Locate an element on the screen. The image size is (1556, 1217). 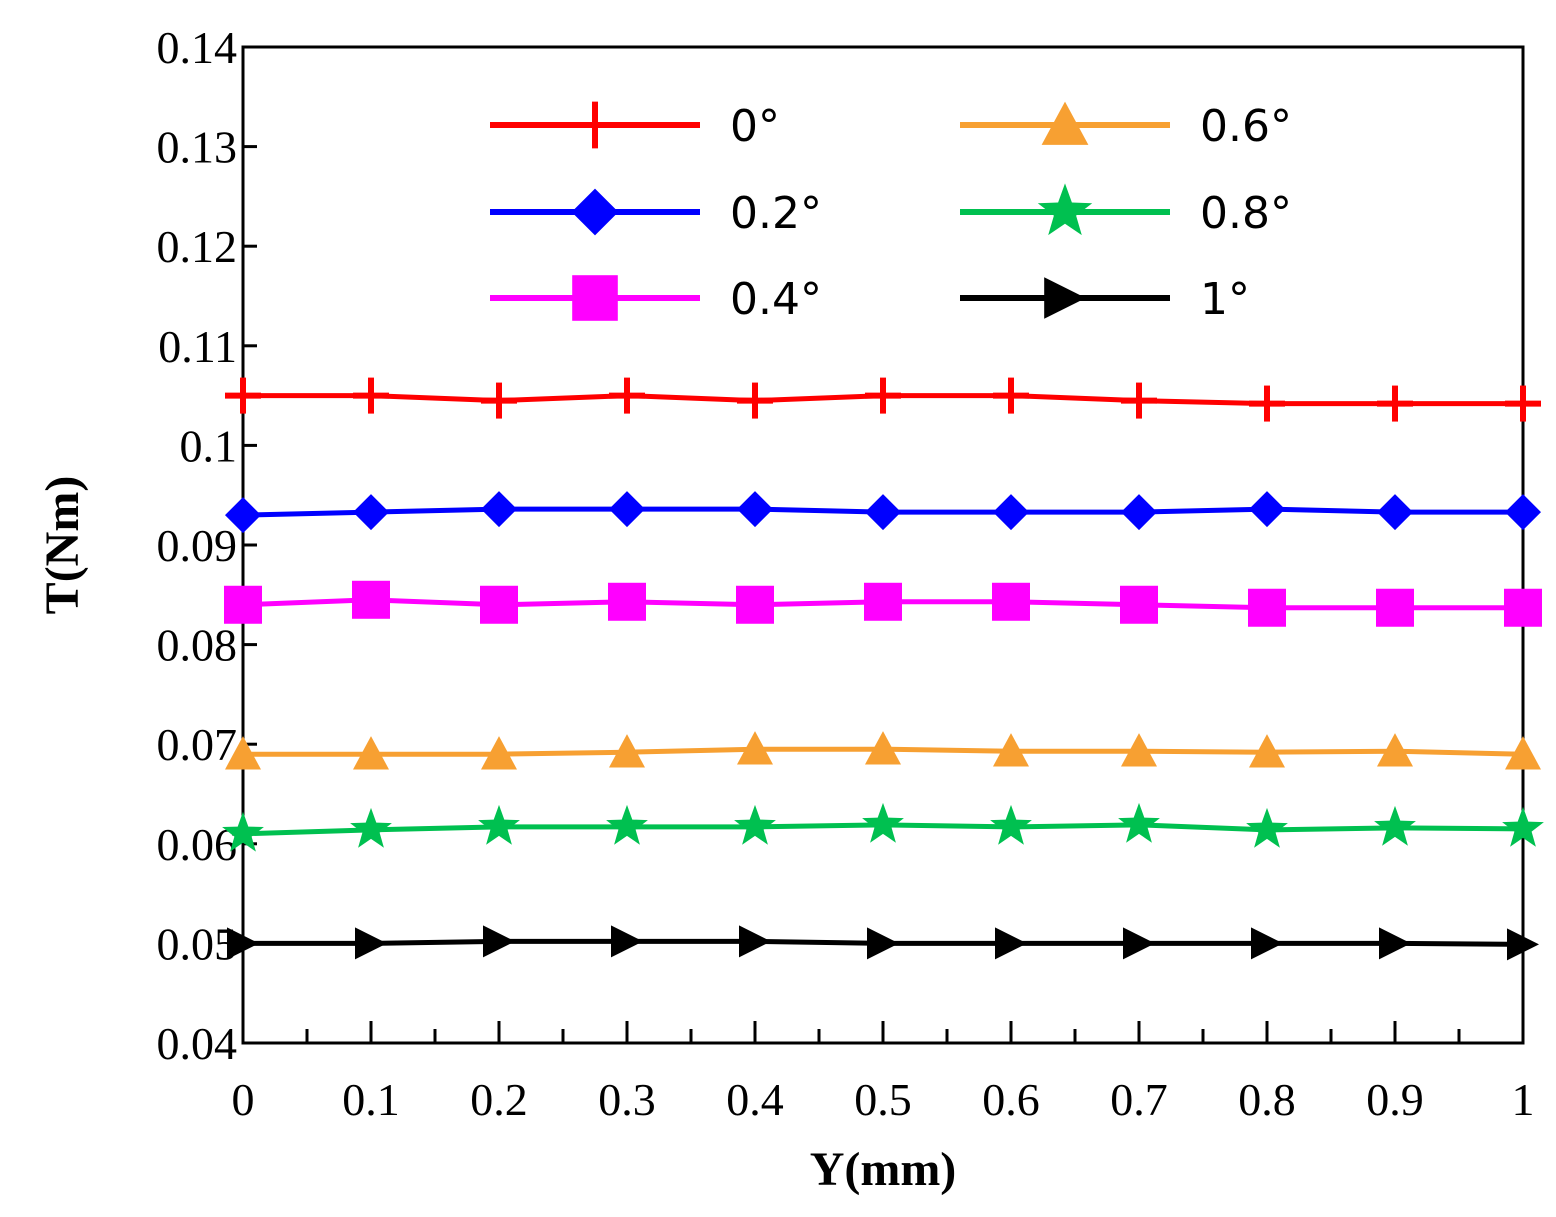
y-tick-label: 0.11 is located at coordinates (197, 346).